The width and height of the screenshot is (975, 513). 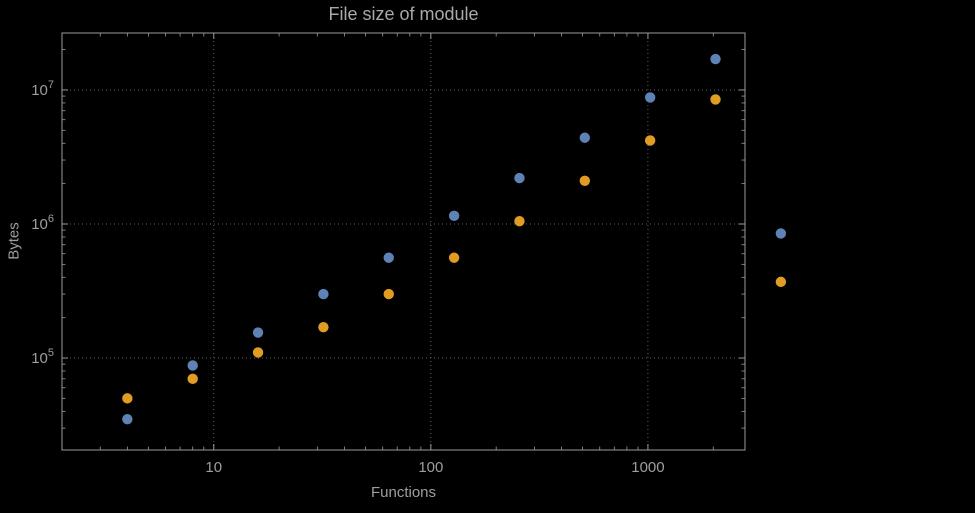 What do you see at coordinates (14, 241) in the screenshot?
I see `y-axis-label: Bytes` at bounding box center [14, 241].